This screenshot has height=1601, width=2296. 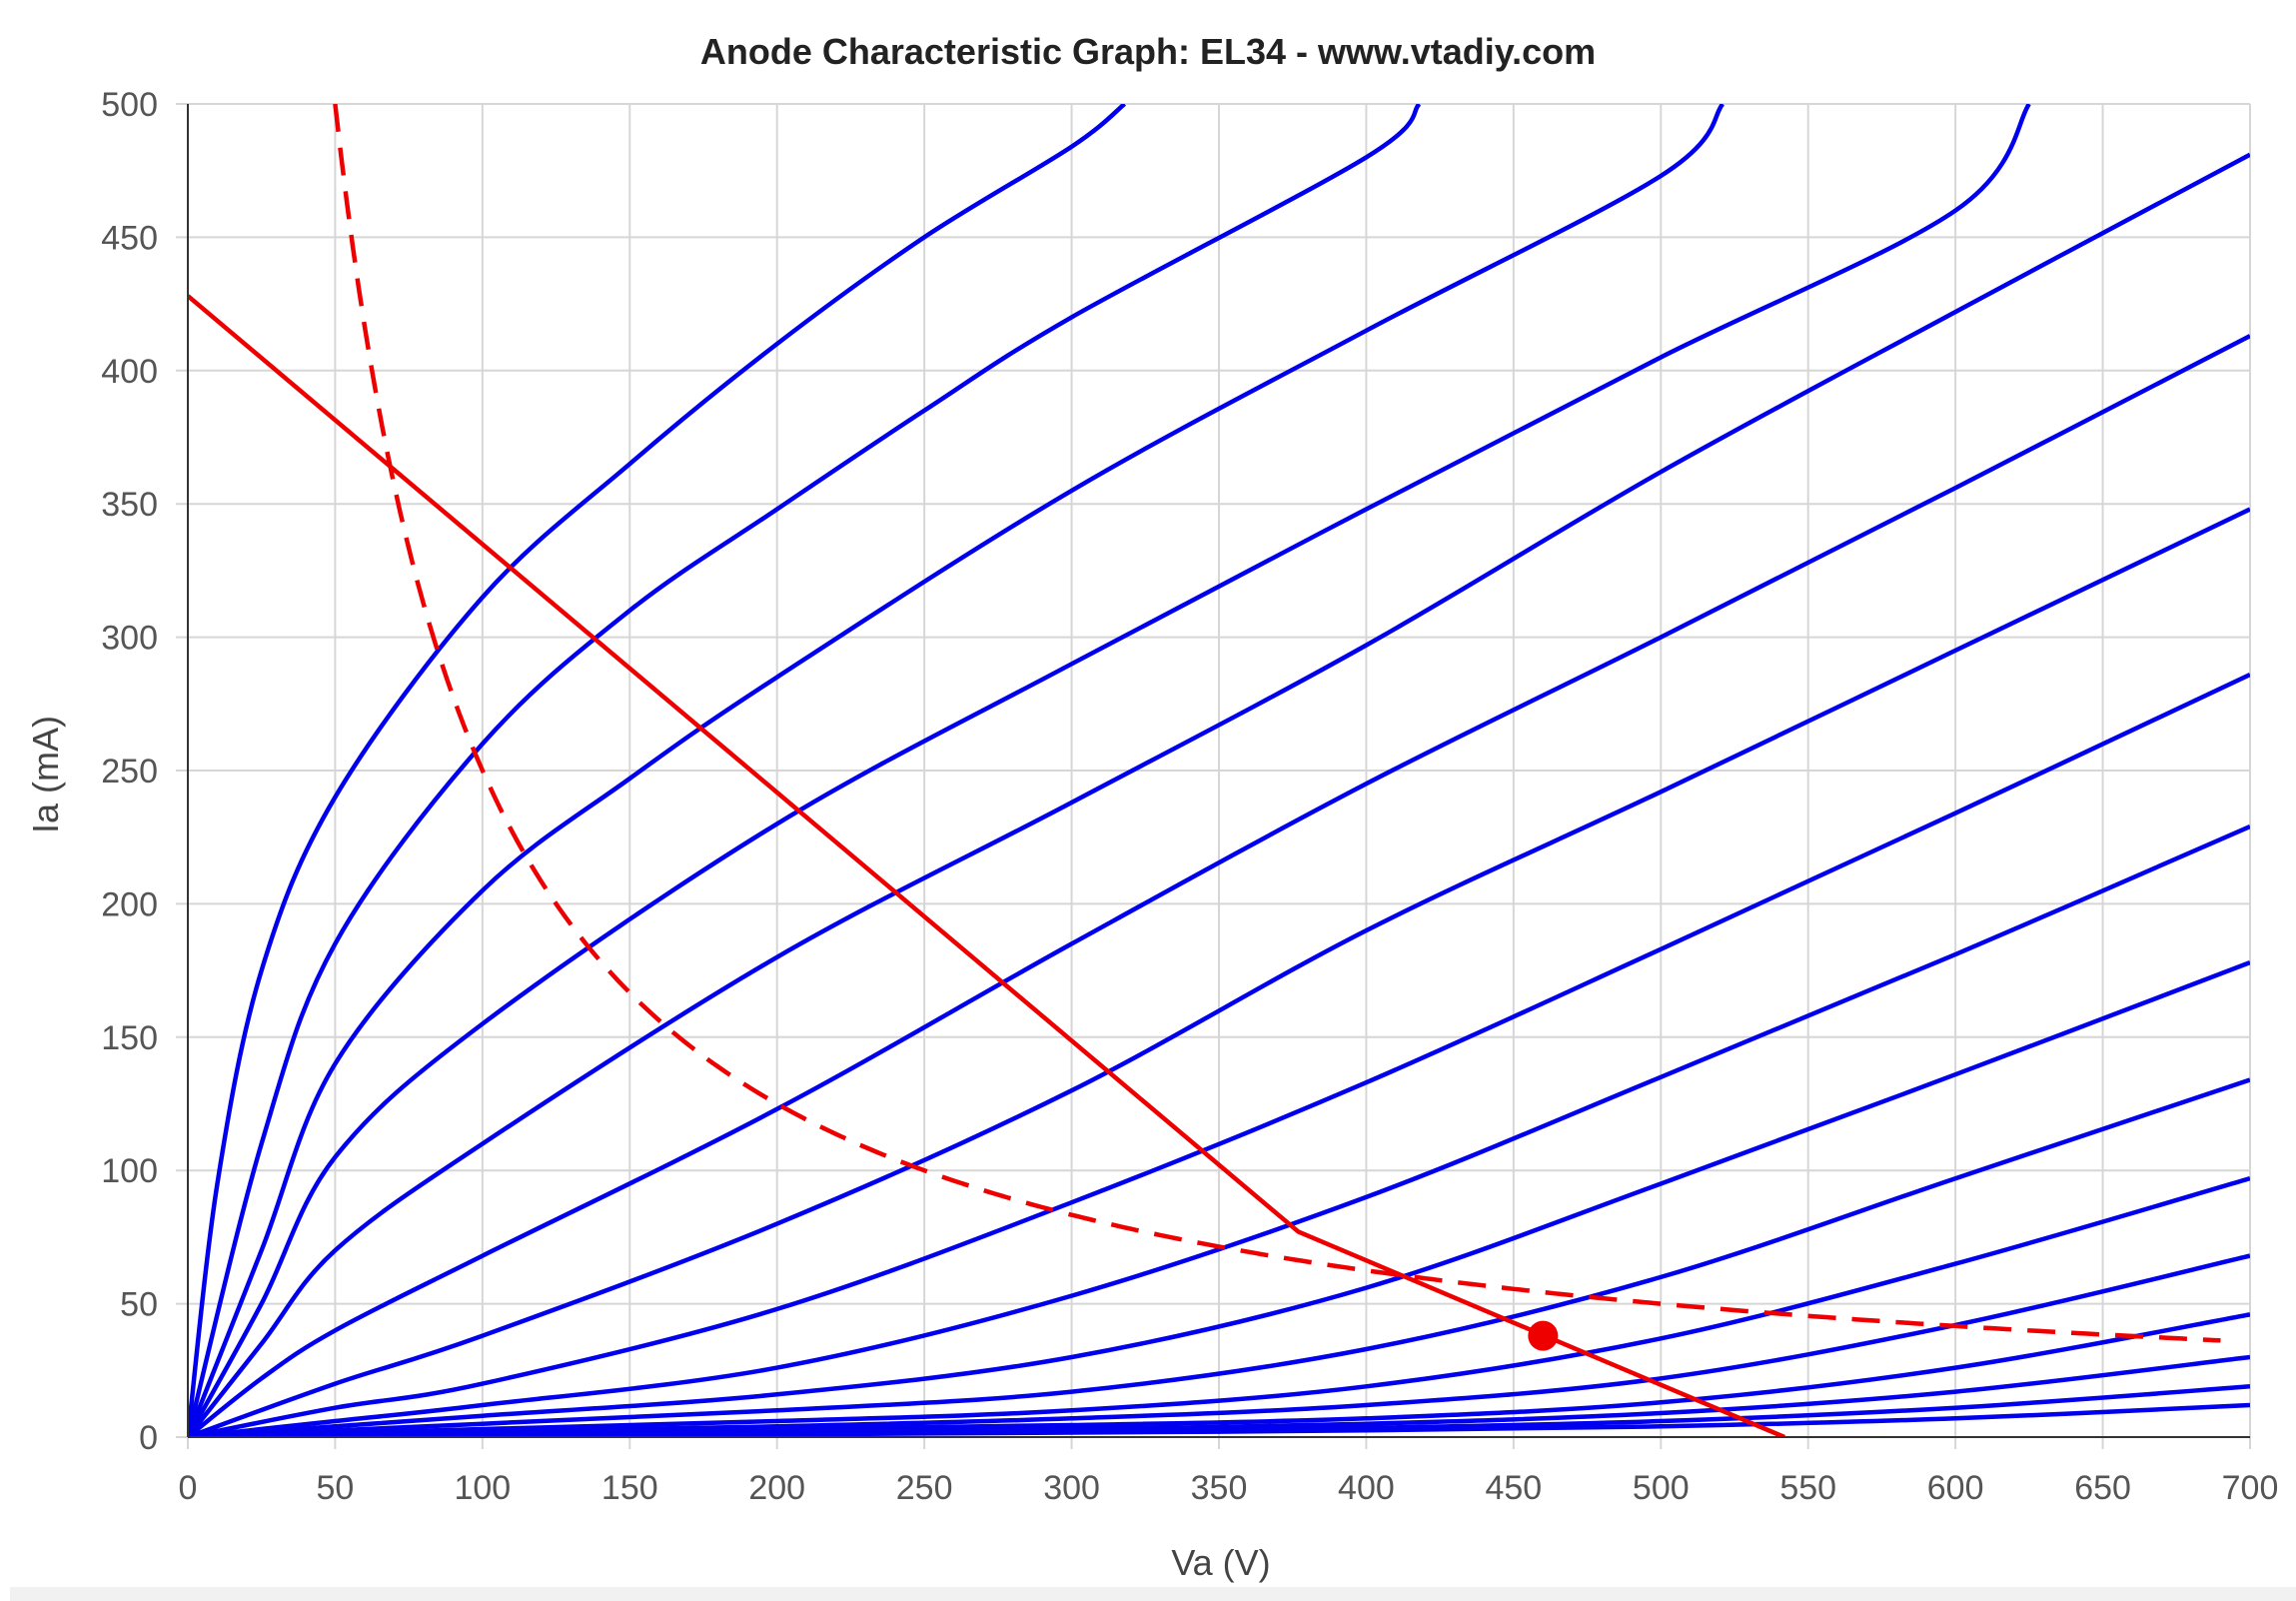 I want to click on x-tick-label: 150, so click(x=629, y=1488).